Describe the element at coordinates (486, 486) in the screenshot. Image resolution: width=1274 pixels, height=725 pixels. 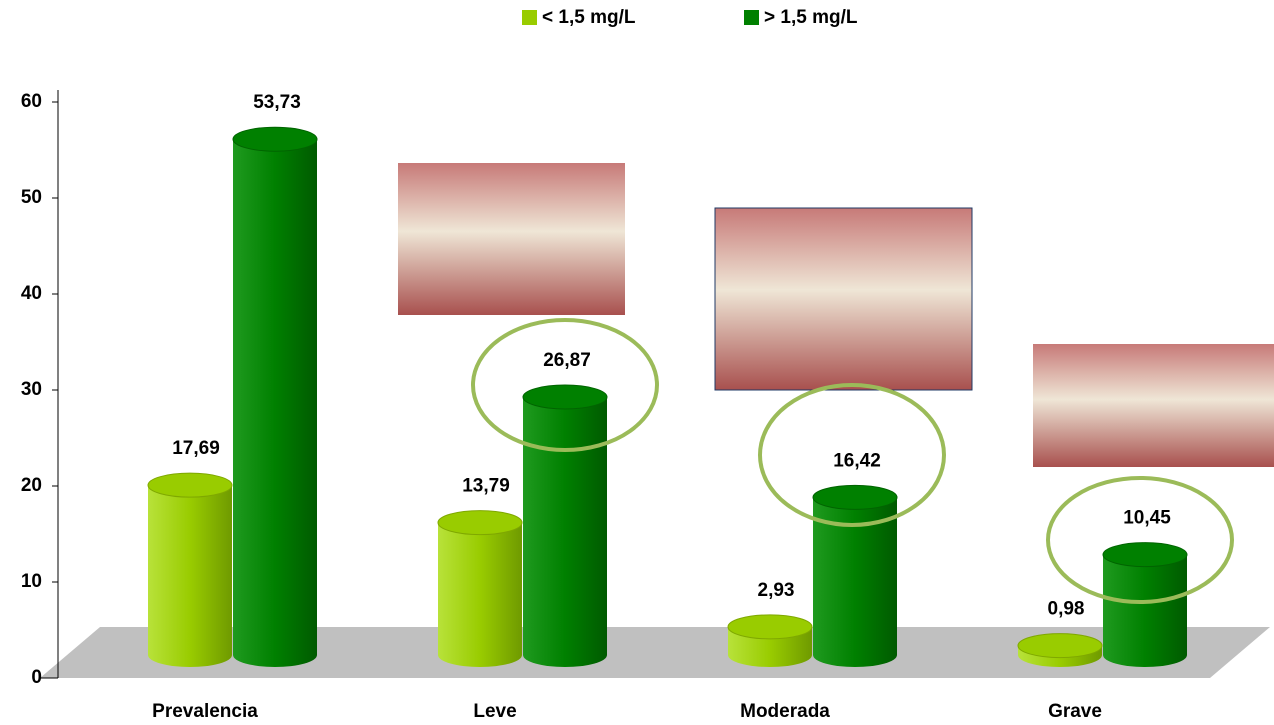
I see `value-label: 13,79` at that location.